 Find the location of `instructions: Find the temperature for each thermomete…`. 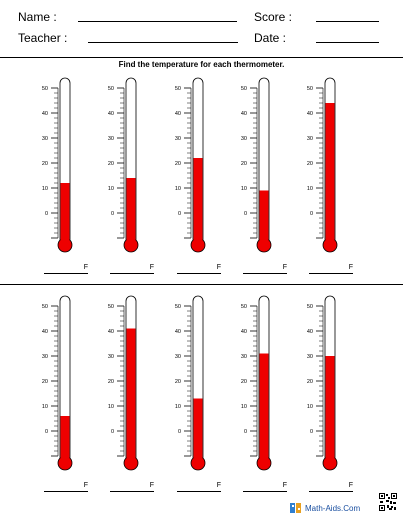

instructions: Find the temperature for each thermomete… is located at coordinates (201, 64).